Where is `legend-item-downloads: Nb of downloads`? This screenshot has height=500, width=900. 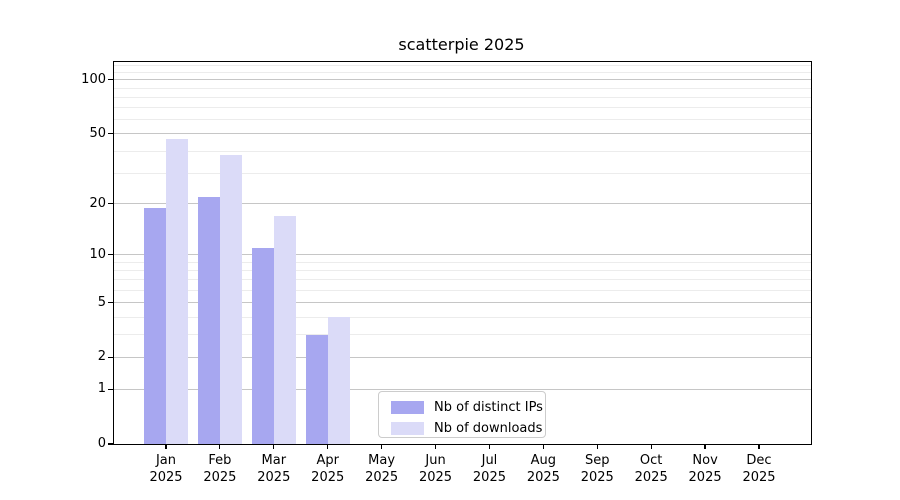
legend-item-downloads: Nb of downloads is located at coordinates (462, 428).